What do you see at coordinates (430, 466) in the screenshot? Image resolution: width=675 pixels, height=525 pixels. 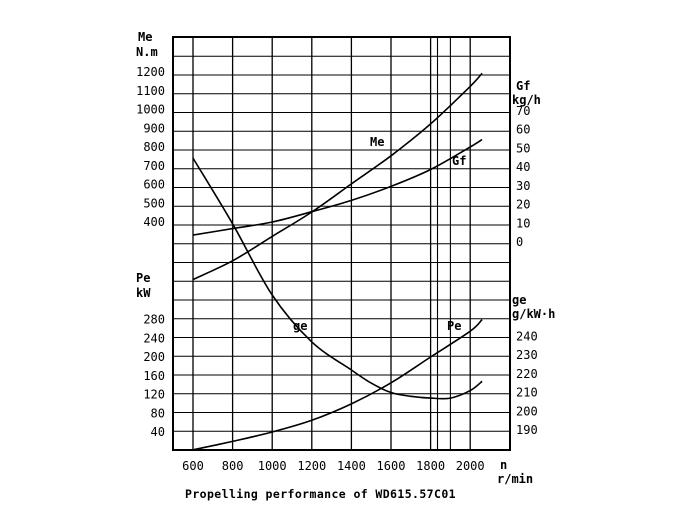 I see `x-tick-label: 1800` at bounding box center [430, 466].